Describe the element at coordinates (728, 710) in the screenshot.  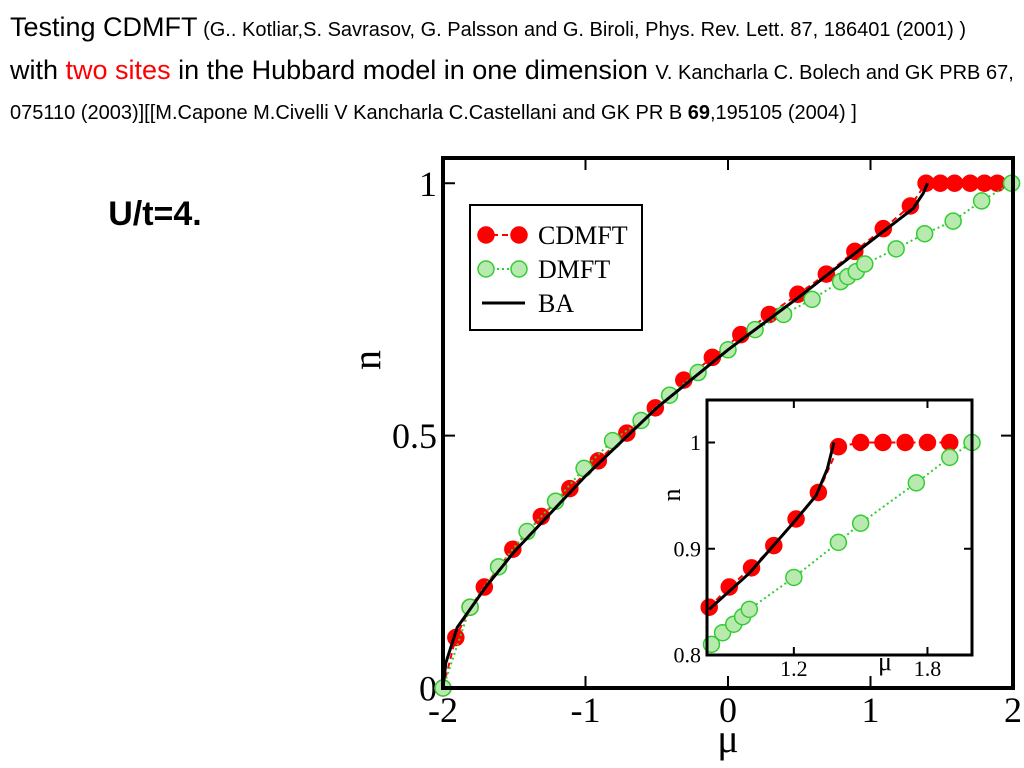
I see `x-tick-label: 0` at that location.